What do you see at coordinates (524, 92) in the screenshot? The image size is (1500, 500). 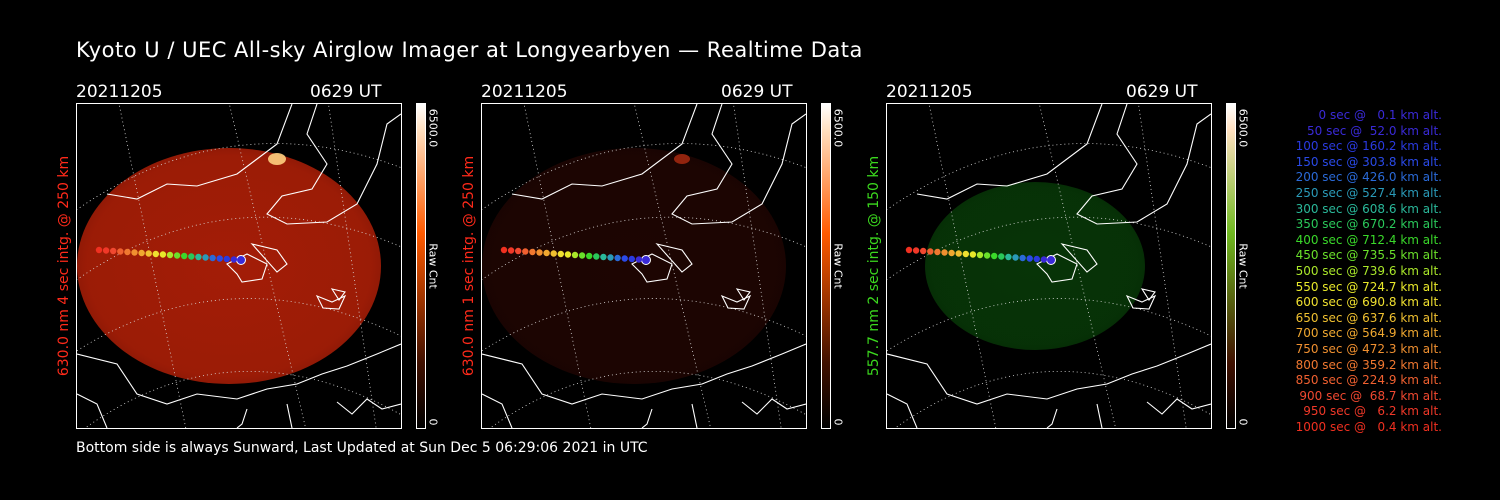 I see `panel-2-date: 20211205` at bounding box center [524, 92].